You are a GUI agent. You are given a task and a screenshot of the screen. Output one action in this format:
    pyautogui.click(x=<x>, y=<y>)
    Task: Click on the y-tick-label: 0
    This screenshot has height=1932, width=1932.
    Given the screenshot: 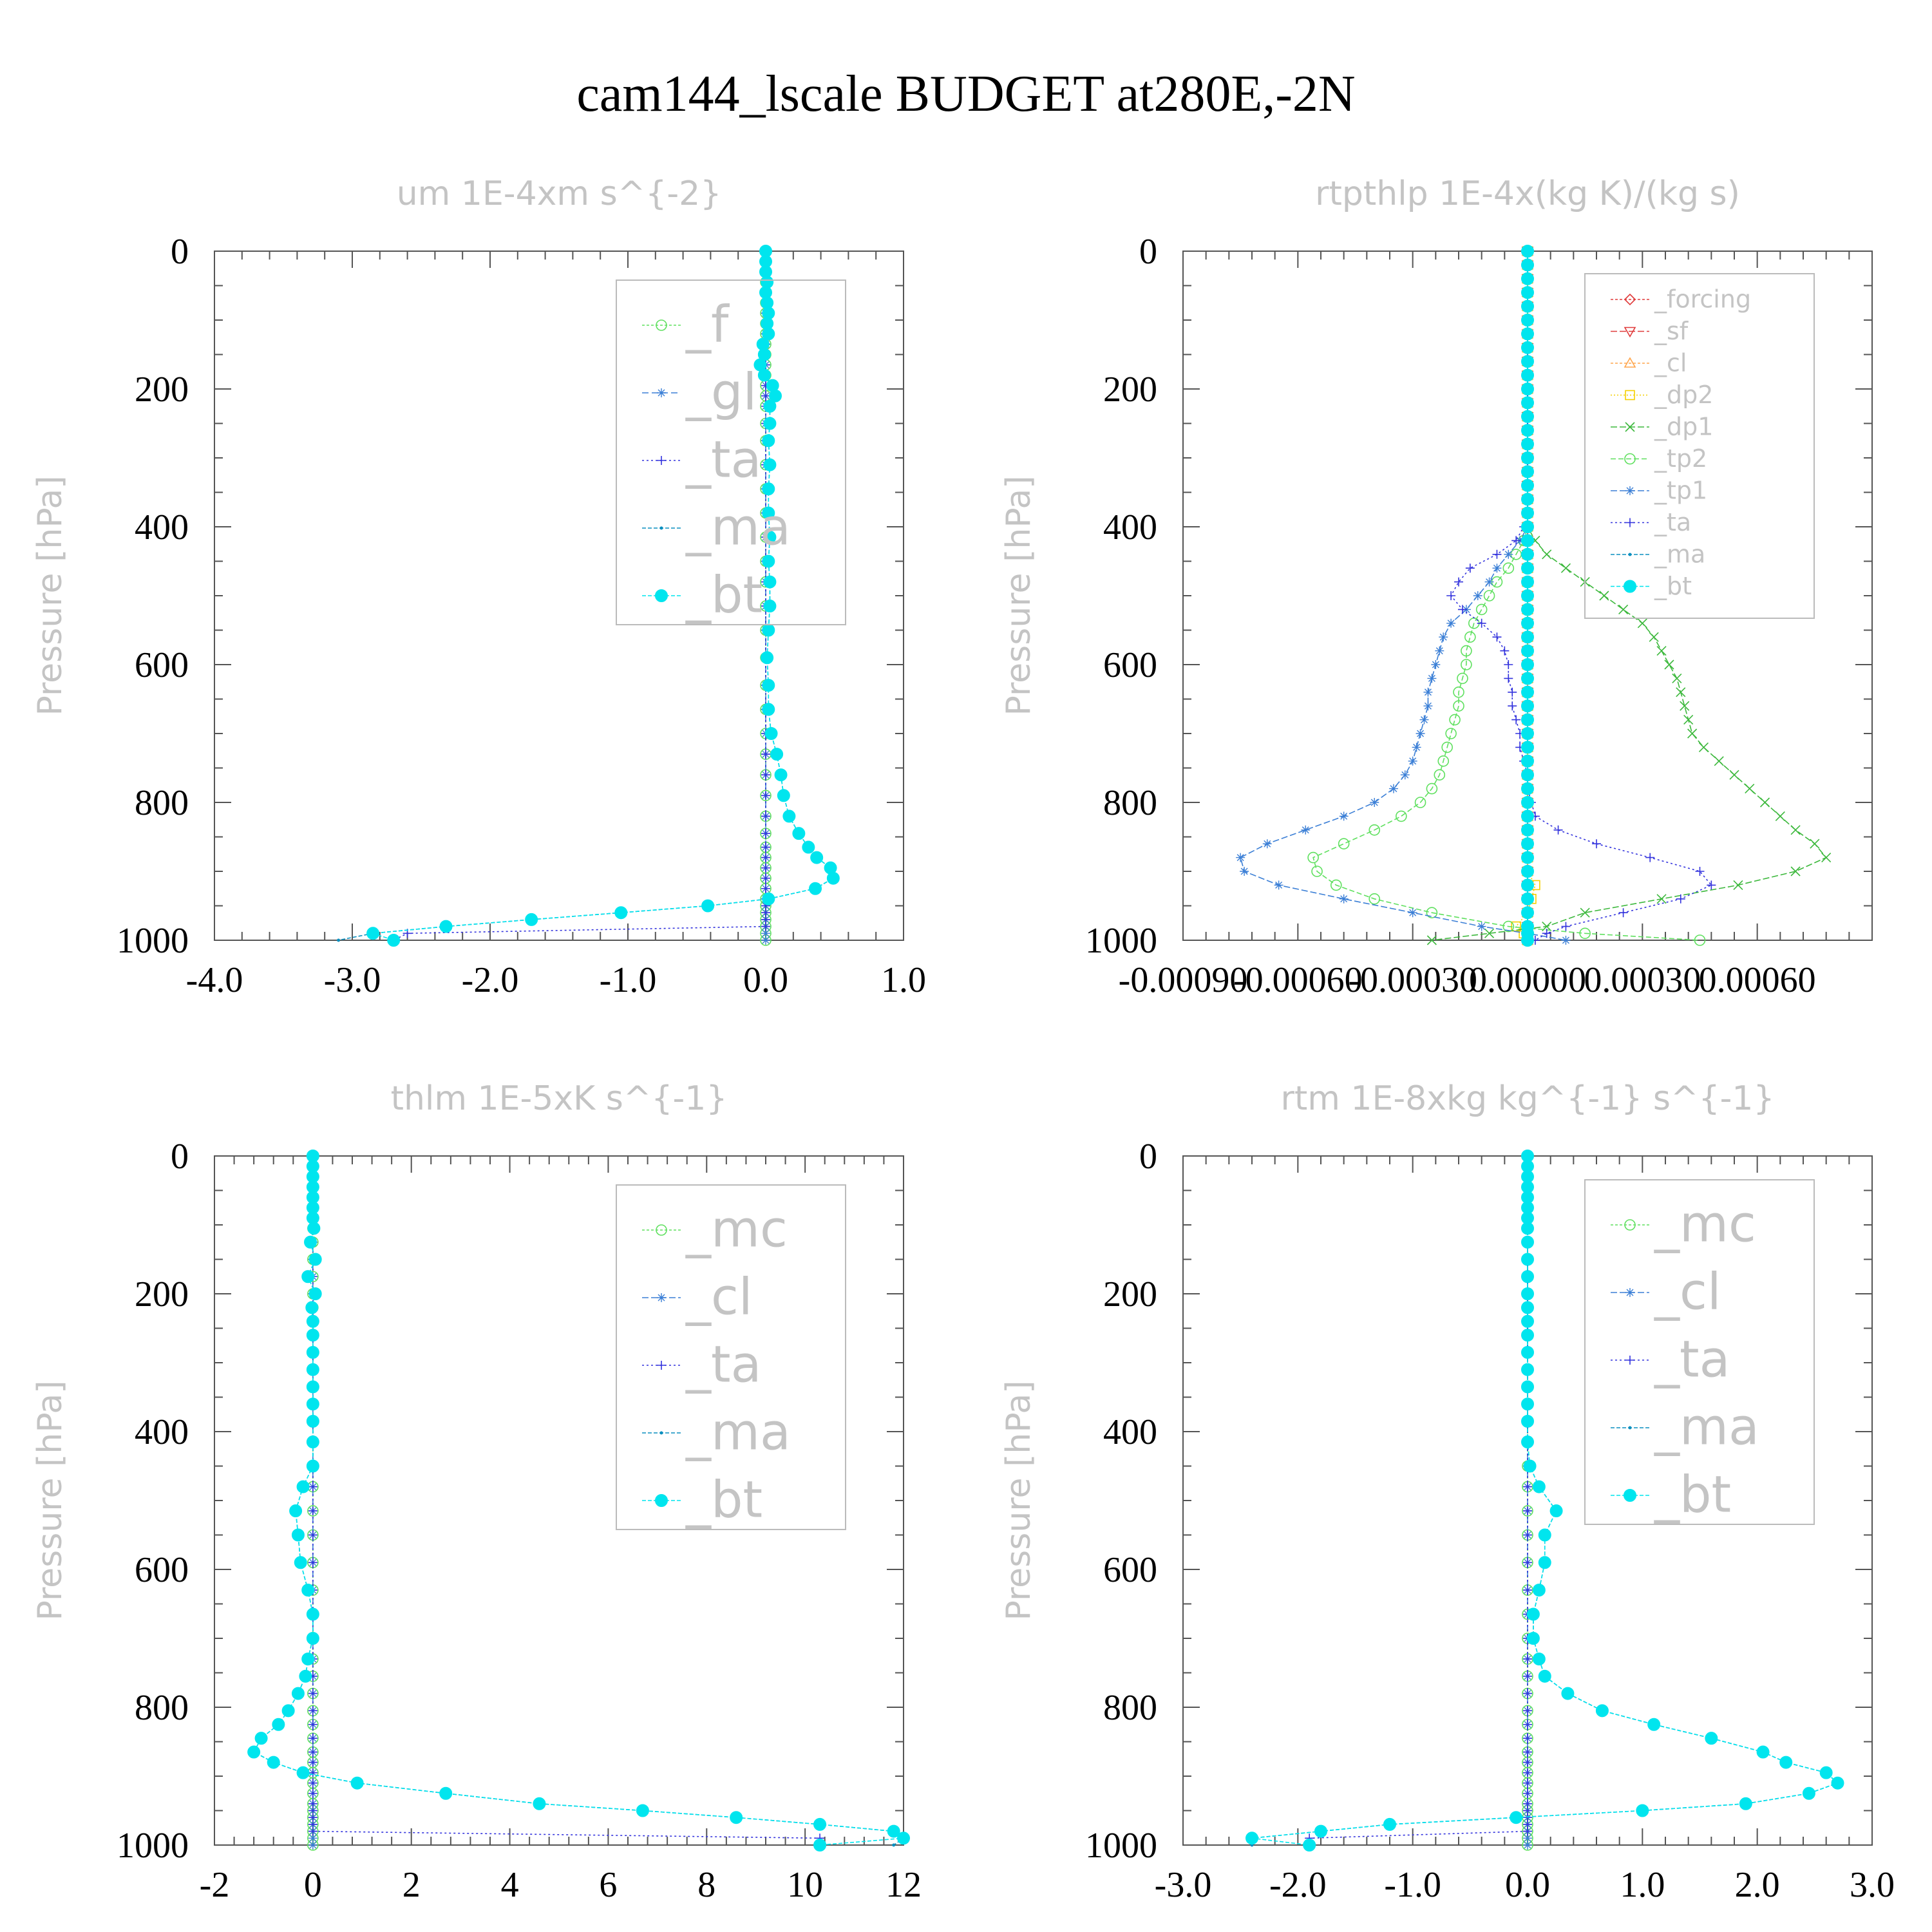 What is the action you would take?
    pyautogui.click(x=1148, y=1157)
    